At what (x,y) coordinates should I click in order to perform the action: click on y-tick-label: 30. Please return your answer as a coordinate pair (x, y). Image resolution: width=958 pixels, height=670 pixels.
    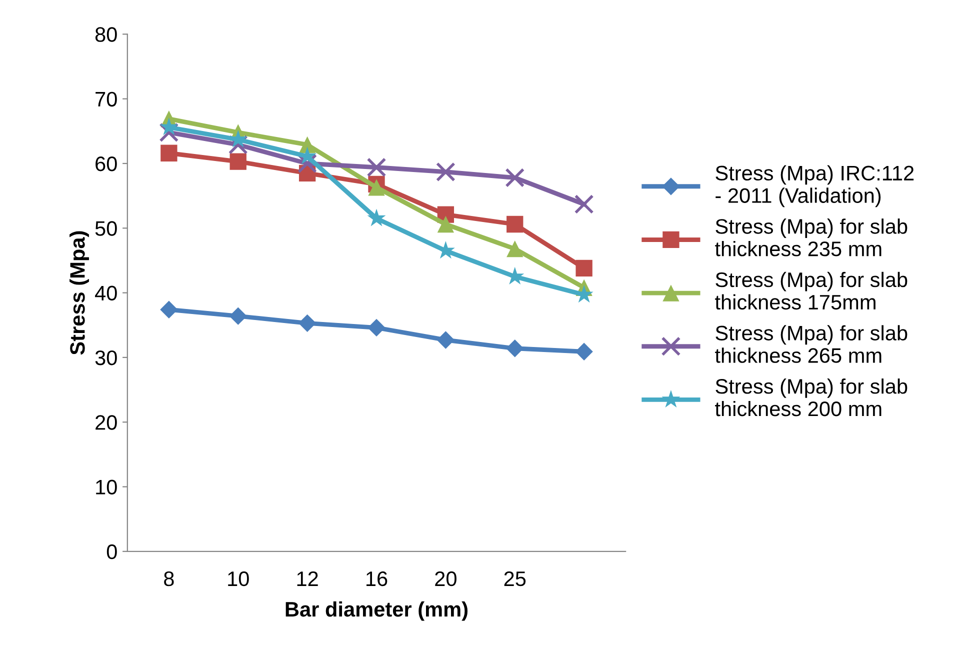
    Looking at the image, I should click on (106, 358).